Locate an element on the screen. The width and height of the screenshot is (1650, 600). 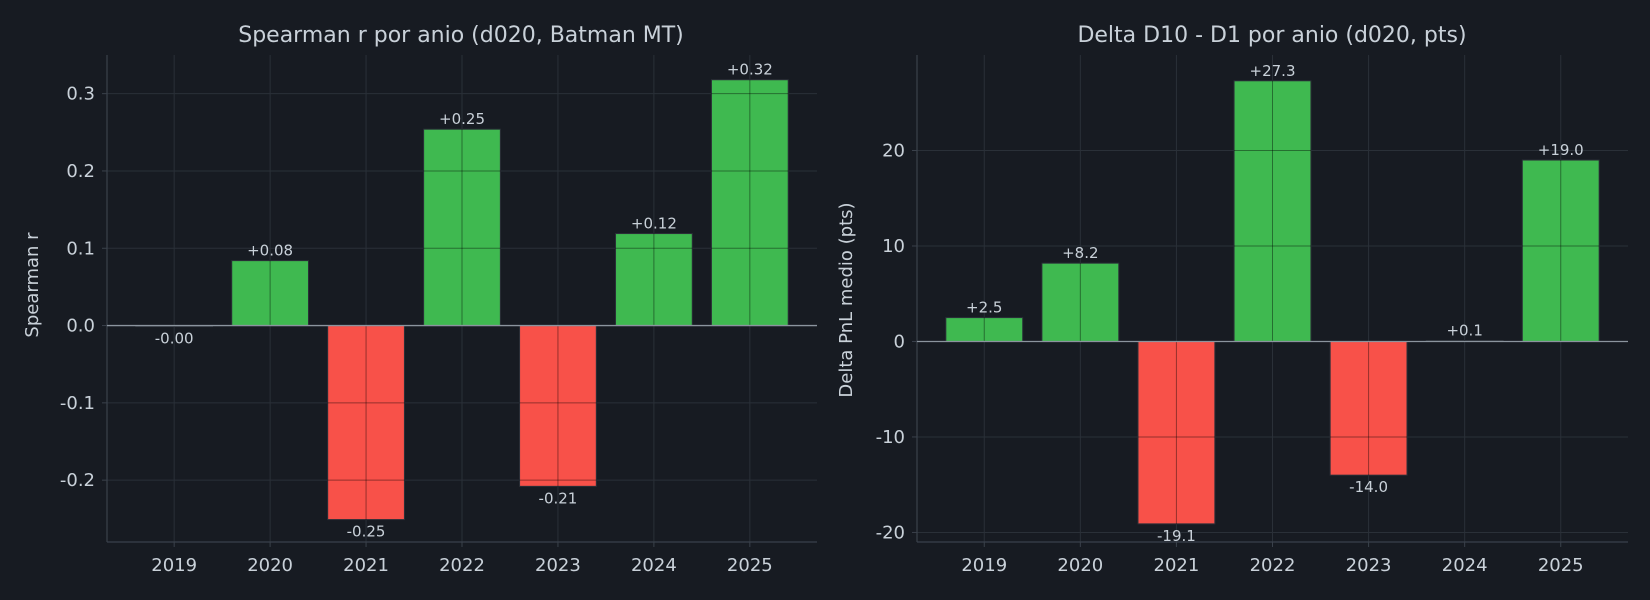
right-chart-y-axis-label: Delta PnL medio (pts) is located at coordinates (846, 299).